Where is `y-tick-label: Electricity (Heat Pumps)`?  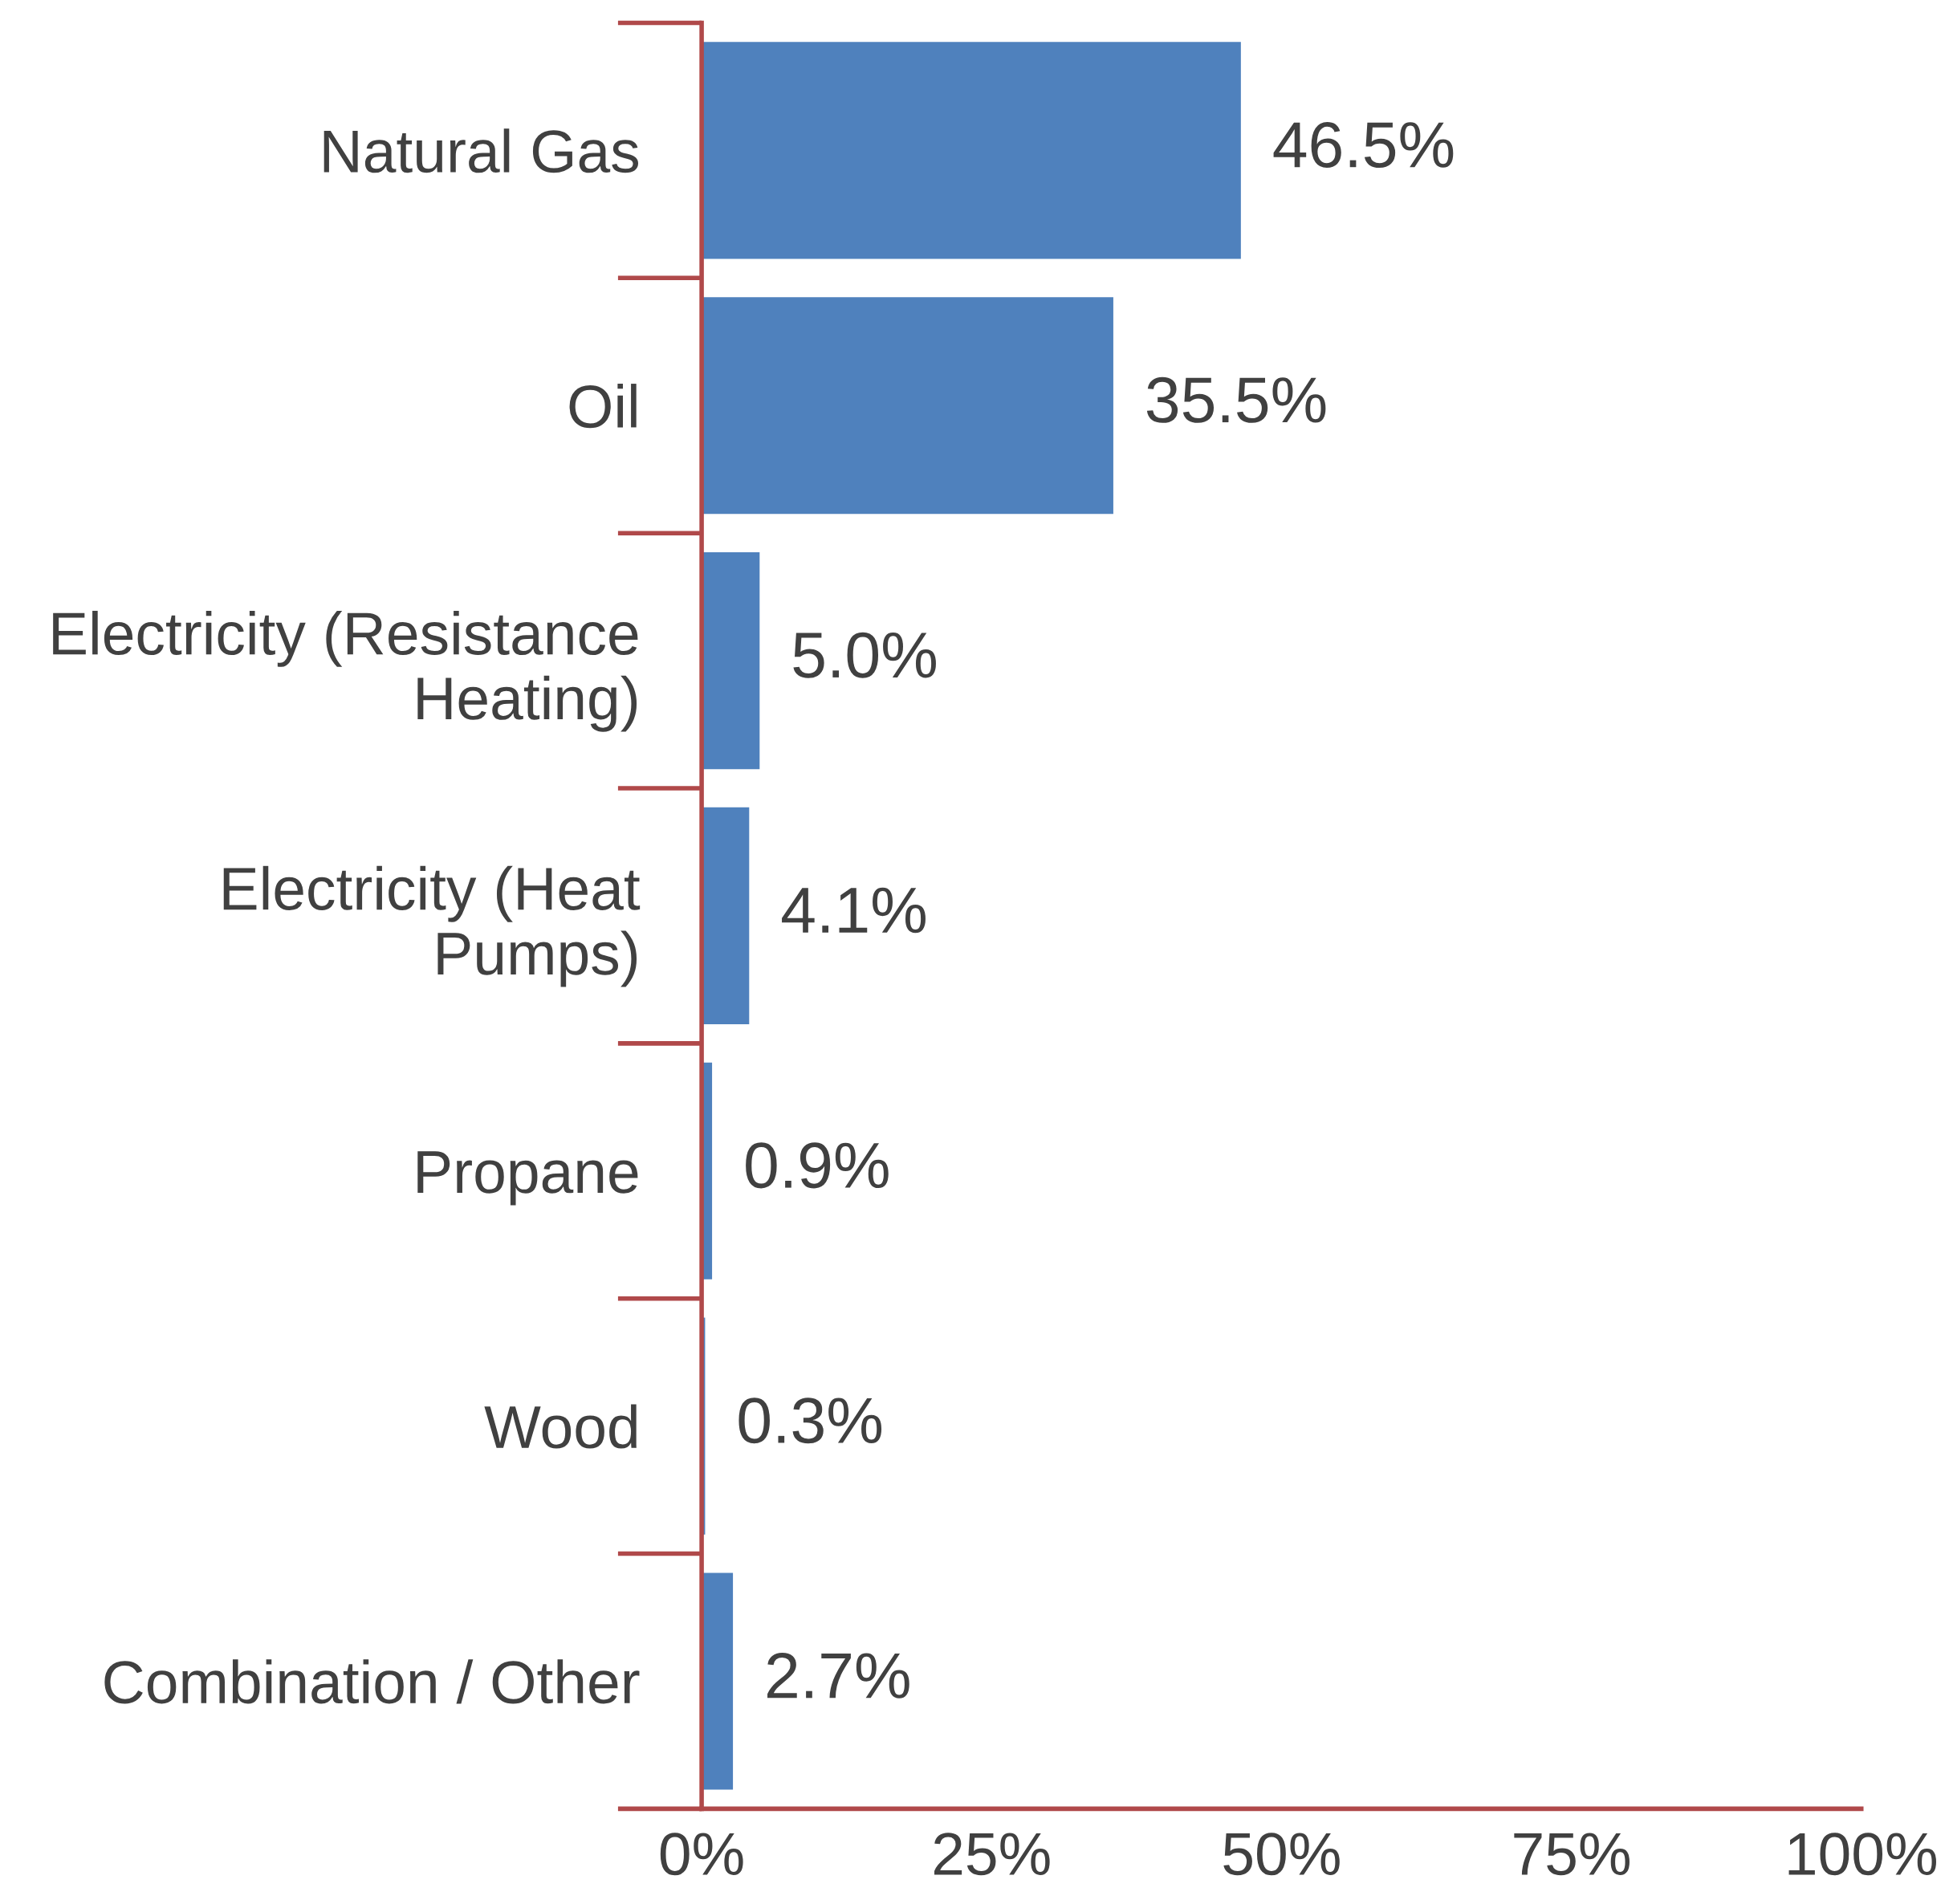
y-tick-label: Electricity (Heat Pumps) is located at coordinates (432, 926).